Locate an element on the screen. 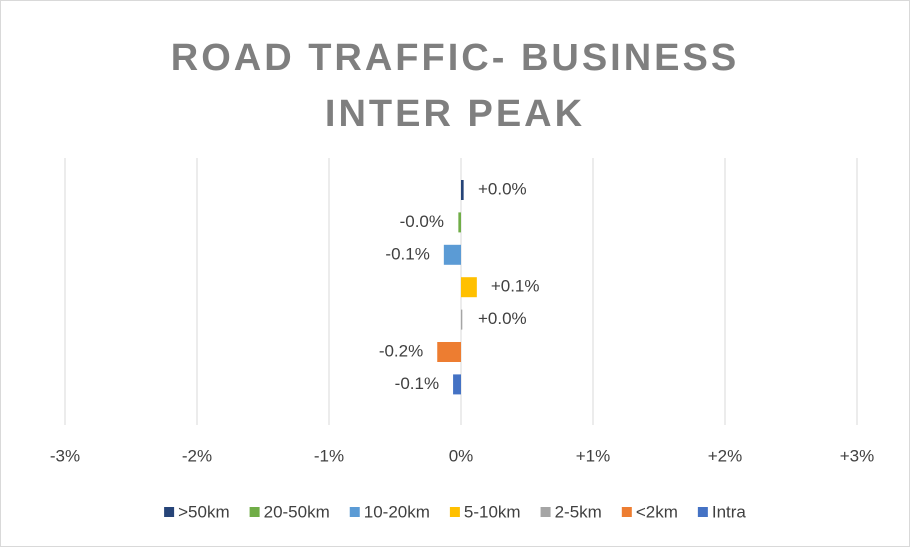 The height and width of the screenshot is (547, 910). data-label: -0.2% is located at coordinates (401, 350).